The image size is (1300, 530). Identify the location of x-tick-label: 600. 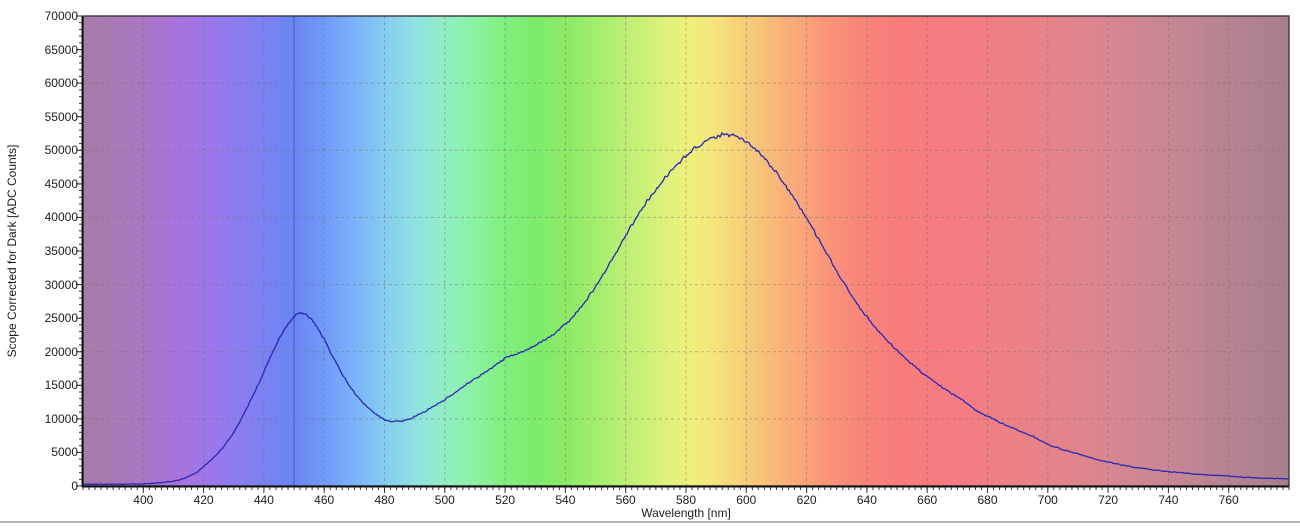
(746, 500).